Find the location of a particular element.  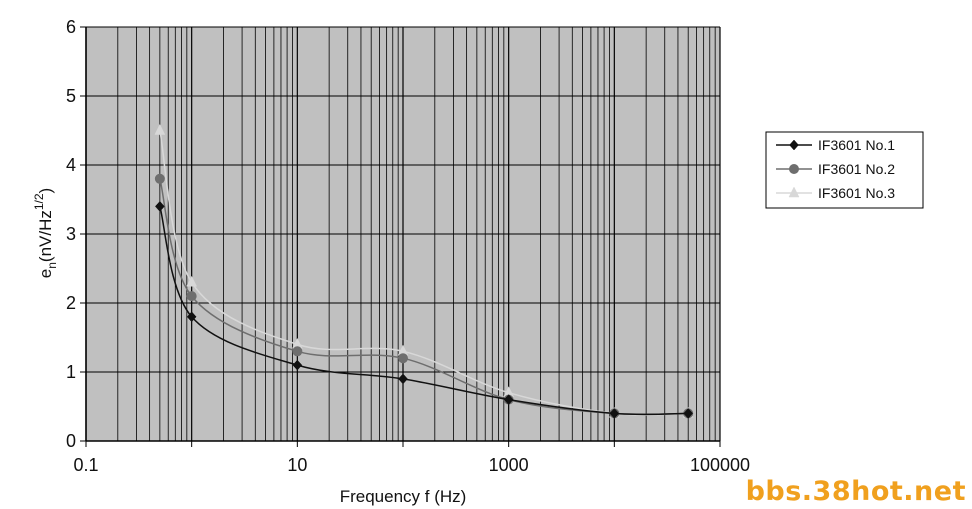

y-axis-title-mid: (nV/Hz is located at coordinates (45, 236).